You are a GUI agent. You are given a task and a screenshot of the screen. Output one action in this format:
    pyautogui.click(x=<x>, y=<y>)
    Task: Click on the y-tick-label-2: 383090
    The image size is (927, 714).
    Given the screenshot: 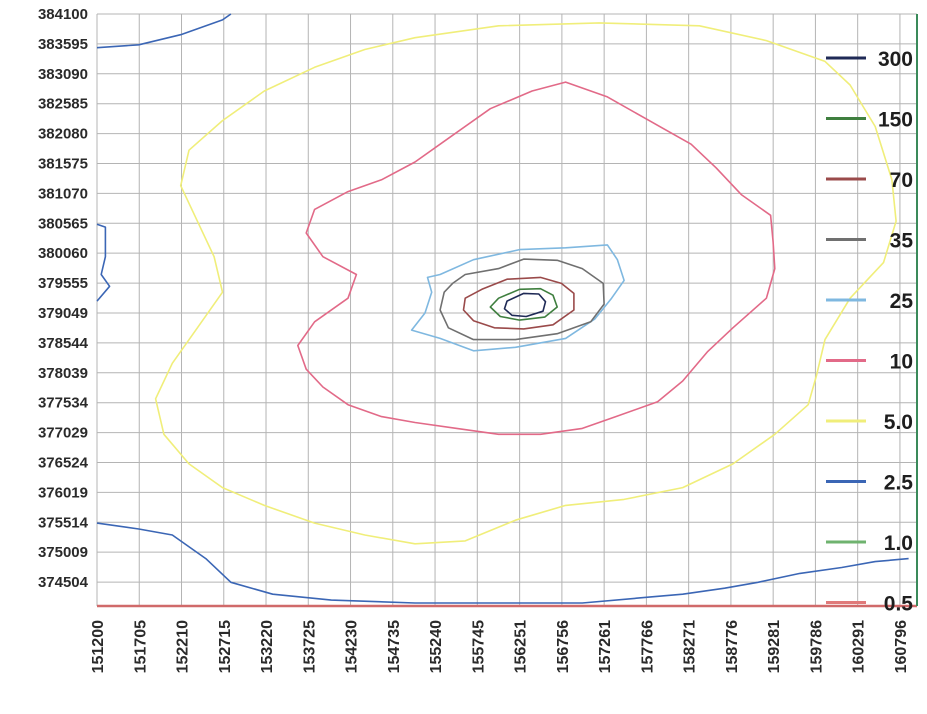 What is the action you would take?
    pyautogui.click(x=63, y=74)
    